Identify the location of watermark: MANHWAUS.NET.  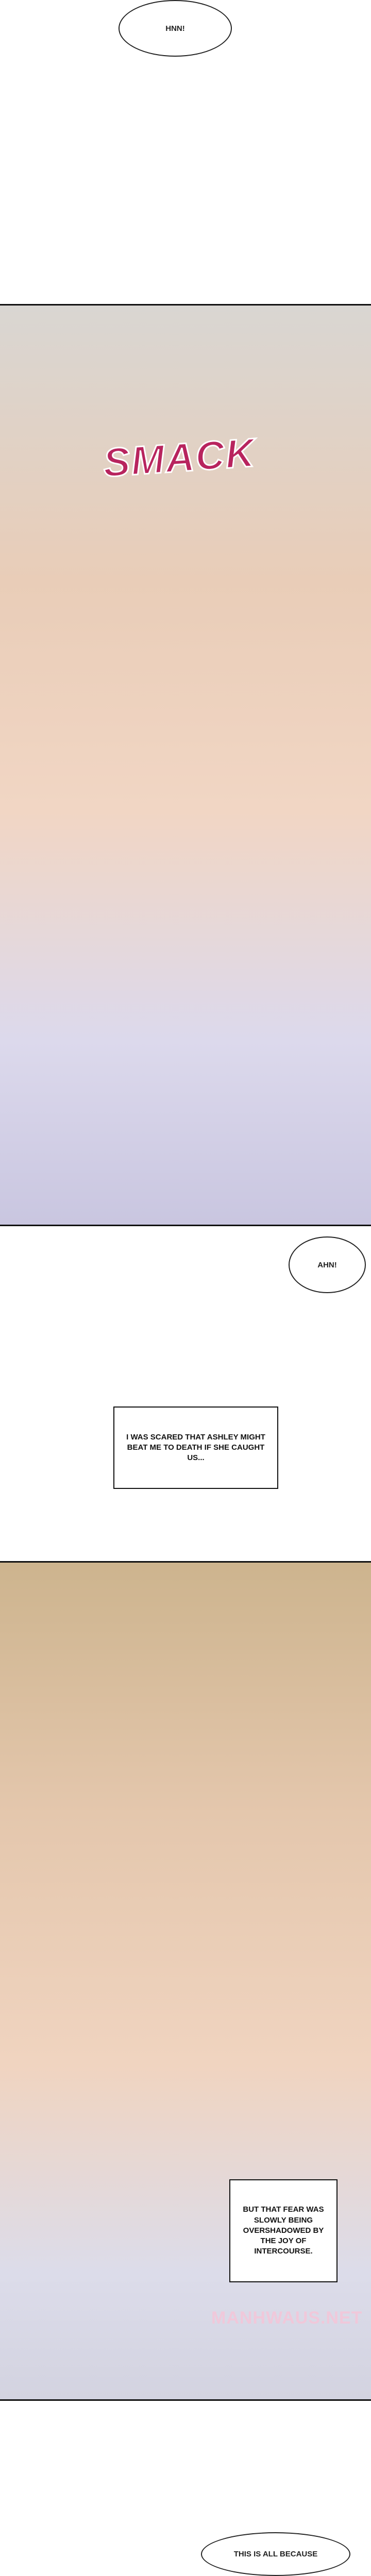
(287, 2318).